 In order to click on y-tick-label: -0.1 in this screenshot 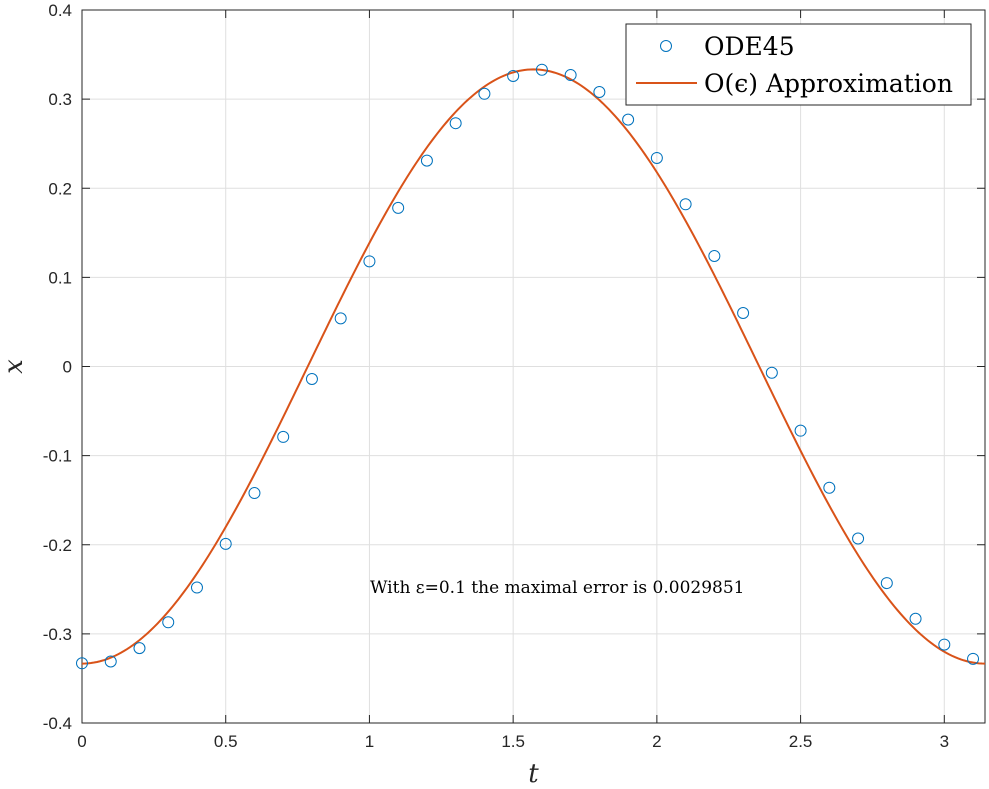, I will do `click(57, 456)`.